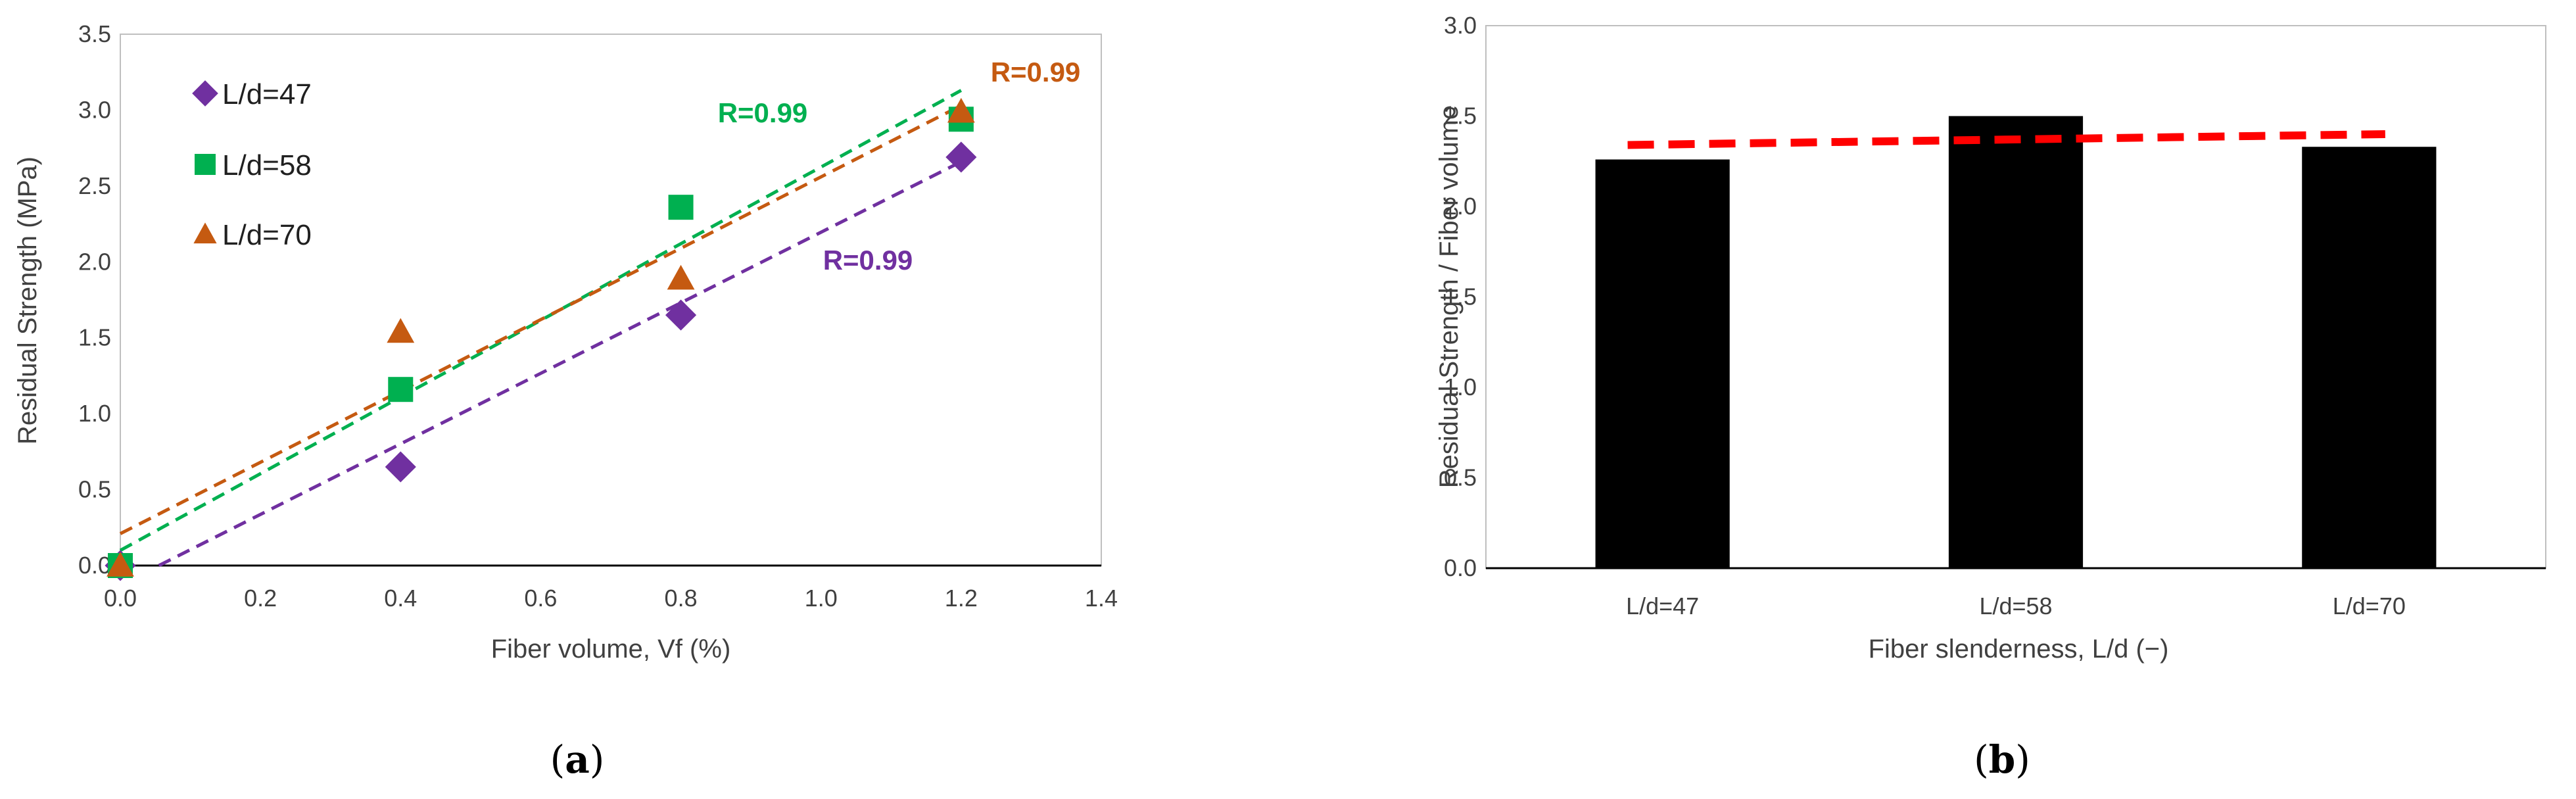 Image resolution: width=2576 pixels, height=799 pixels. What do you see at coordinates (205, 233) in the screenshot?
I see `legend-marker-triangle` at bounding box center [205, 233].